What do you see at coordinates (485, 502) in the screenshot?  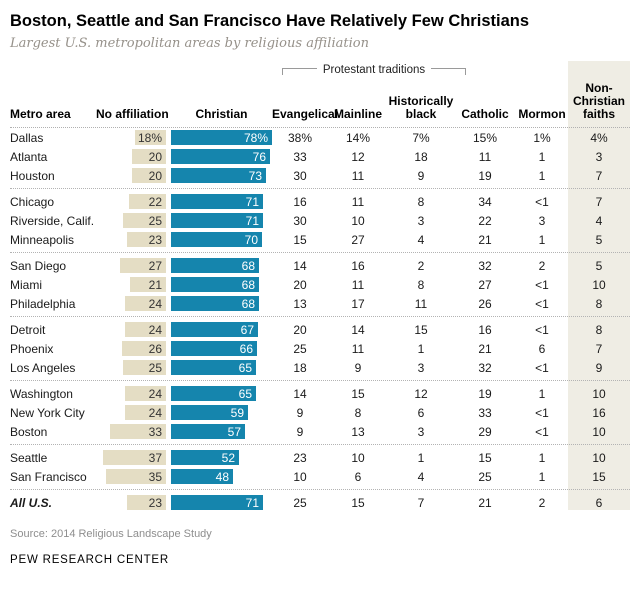 I see `catholic-value: 21` at bounding box center [485, 502].